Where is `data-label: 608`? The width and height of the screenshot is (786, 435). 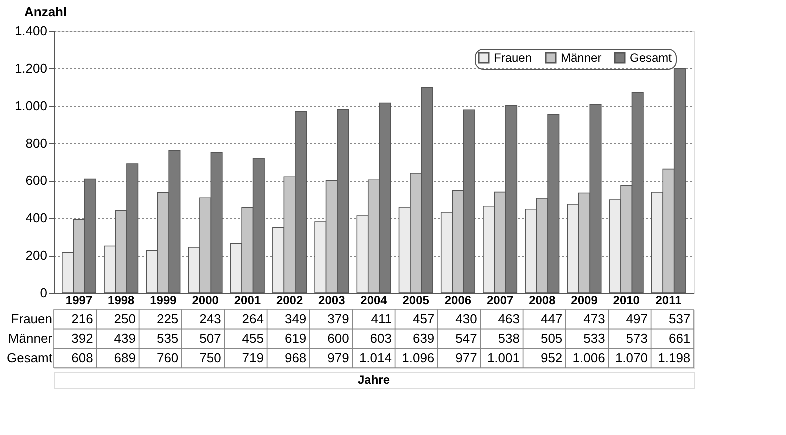 data-label: 608 is located at coordinates (83, 358).